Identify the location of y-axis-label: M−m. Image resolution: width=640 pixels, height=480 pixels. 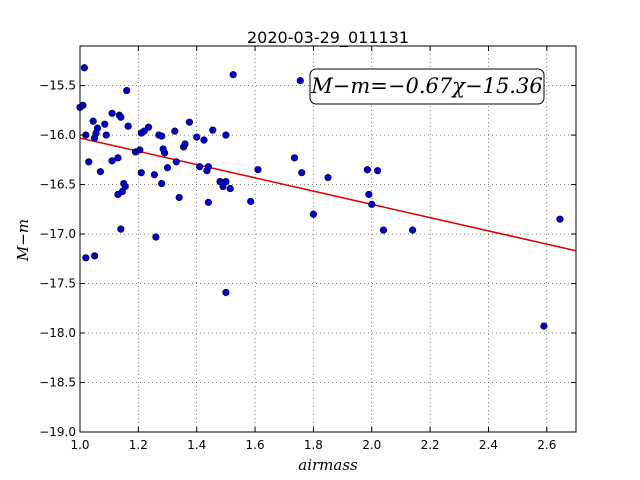
(23, 240).